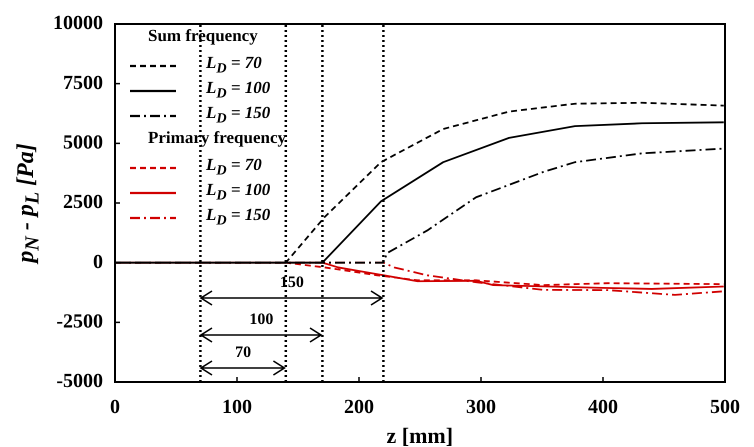  I want to click on x-tick-label: 200, so click(359, 407).